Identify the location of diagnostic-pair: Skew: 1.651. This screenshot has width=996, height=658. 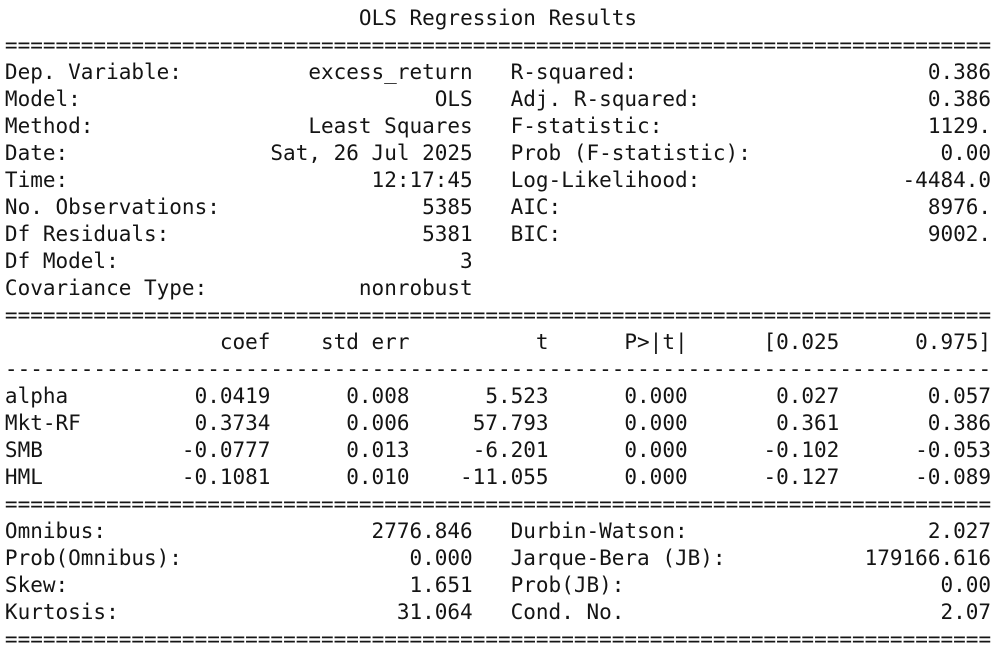
(239, 585).